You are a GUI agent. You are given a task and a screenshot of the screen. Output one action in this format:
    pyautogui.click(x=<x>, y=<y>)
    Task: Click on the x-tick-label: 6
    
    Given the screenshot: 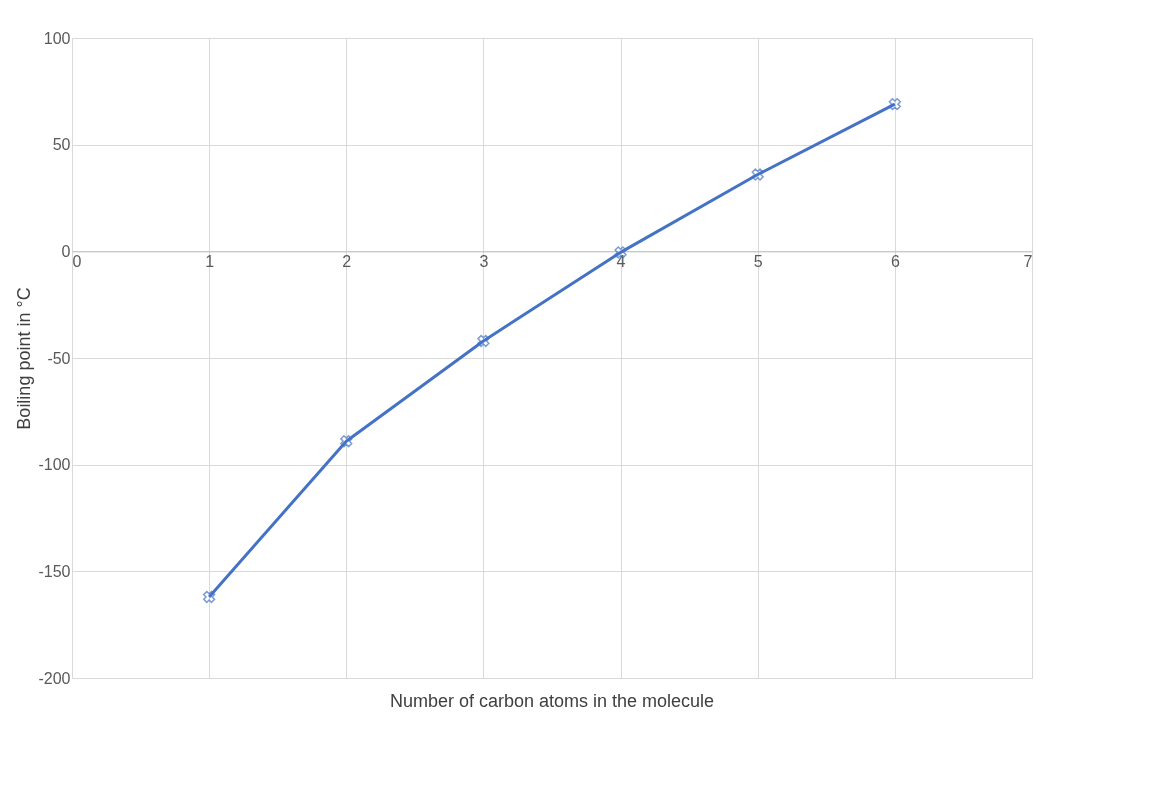 What is the action you would take?
    pyautogui.click(x=895, y=261)
    